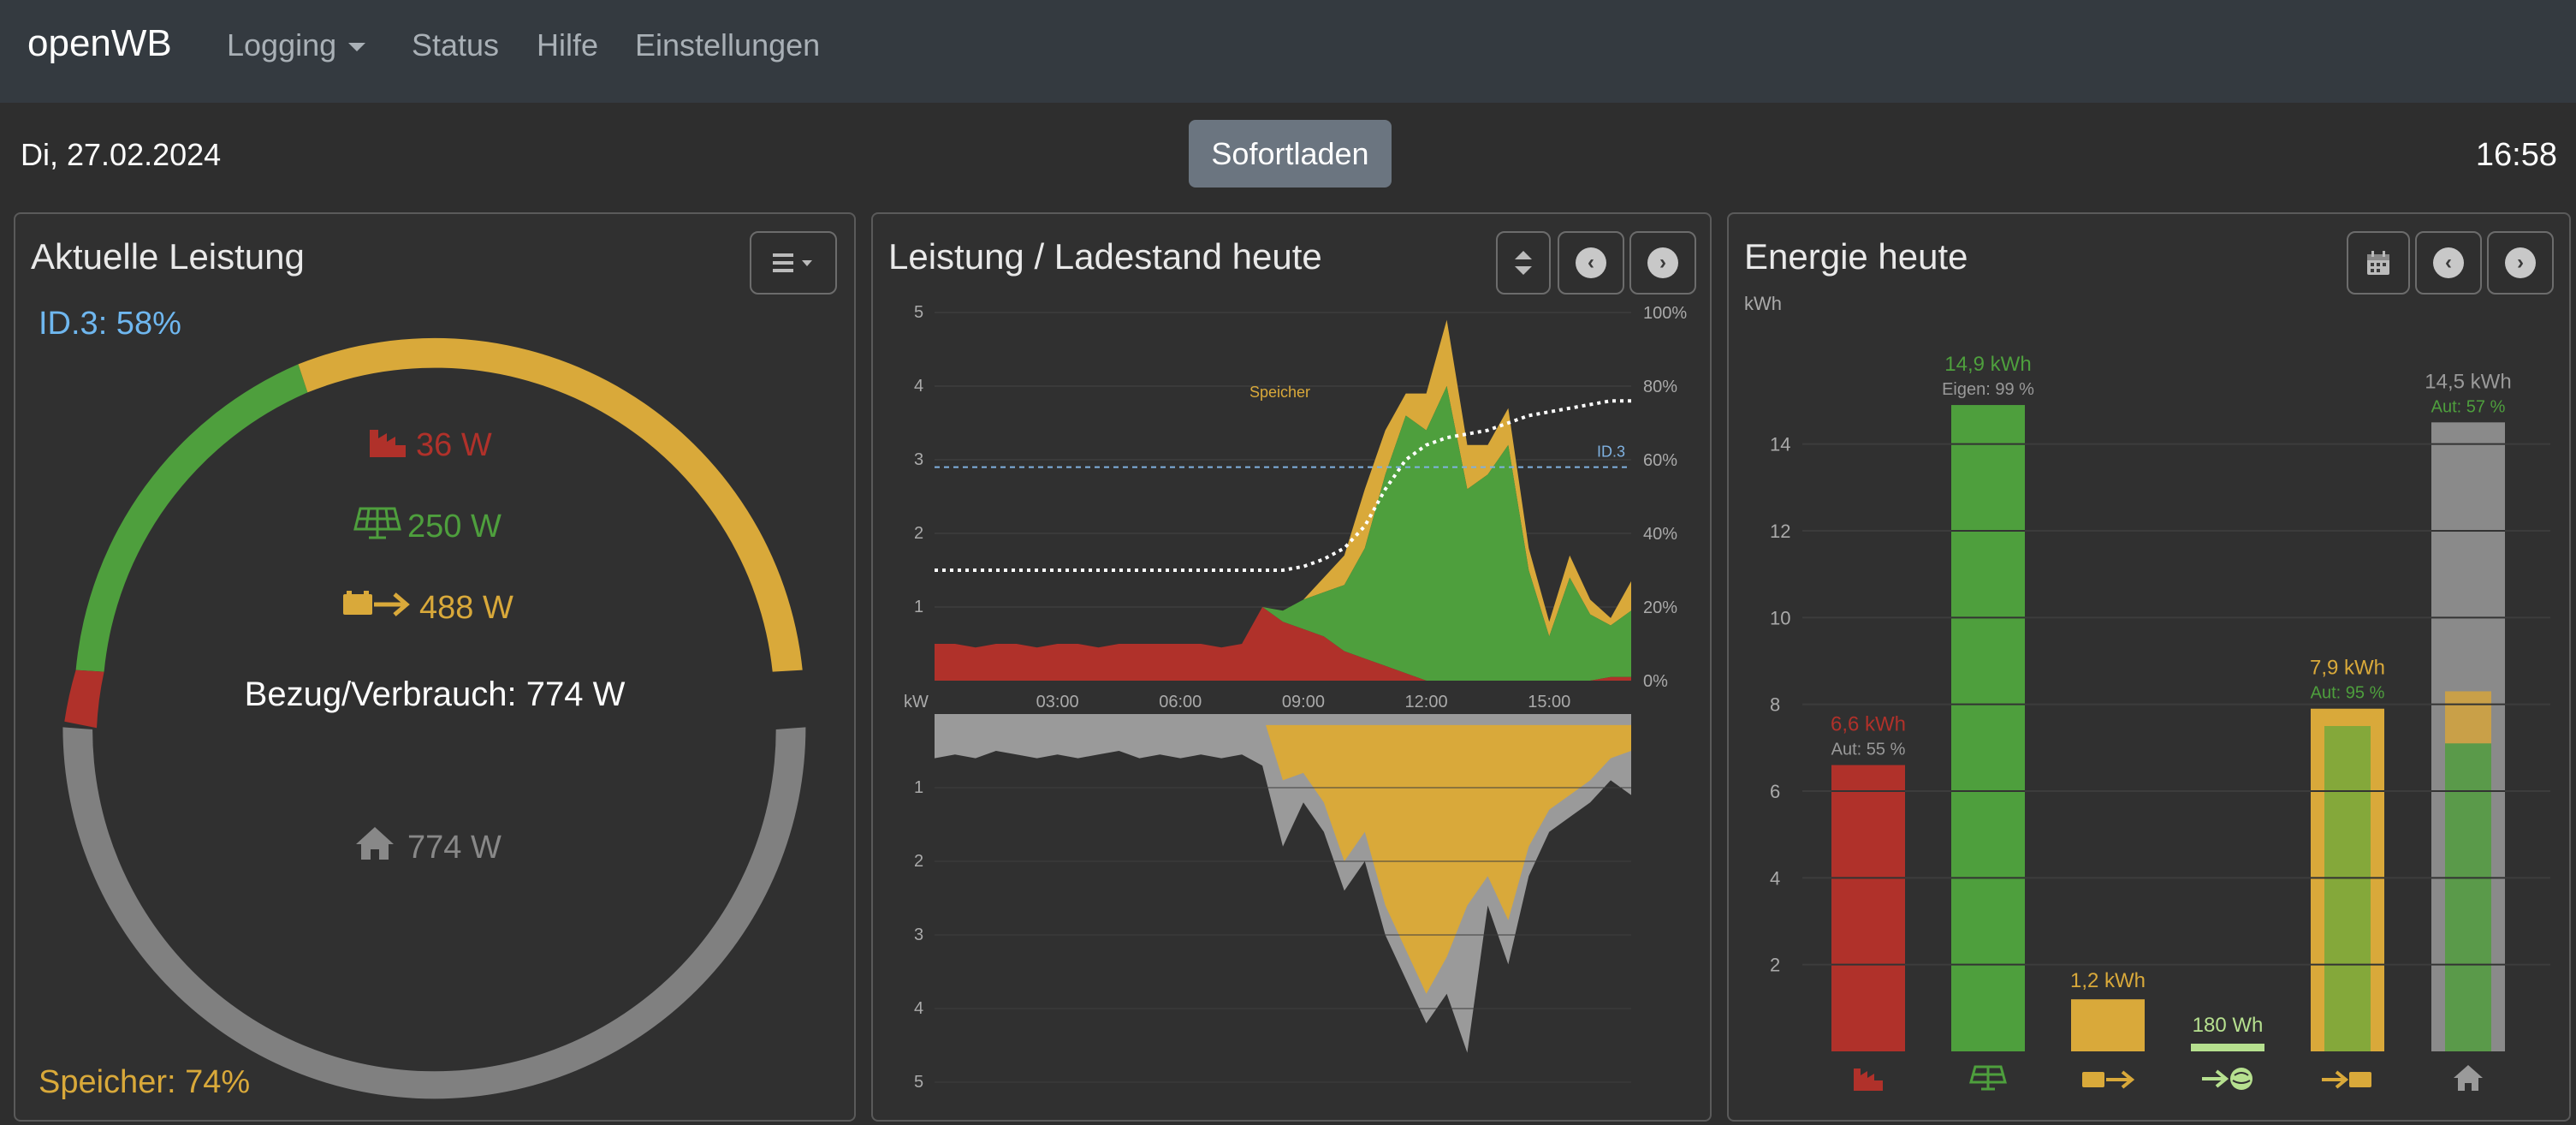  What do you see at coordinates (2347, 668) in the screenshot?
I see `bar-value-label: 7,9 kWh` at bounding box center [2347, 668].